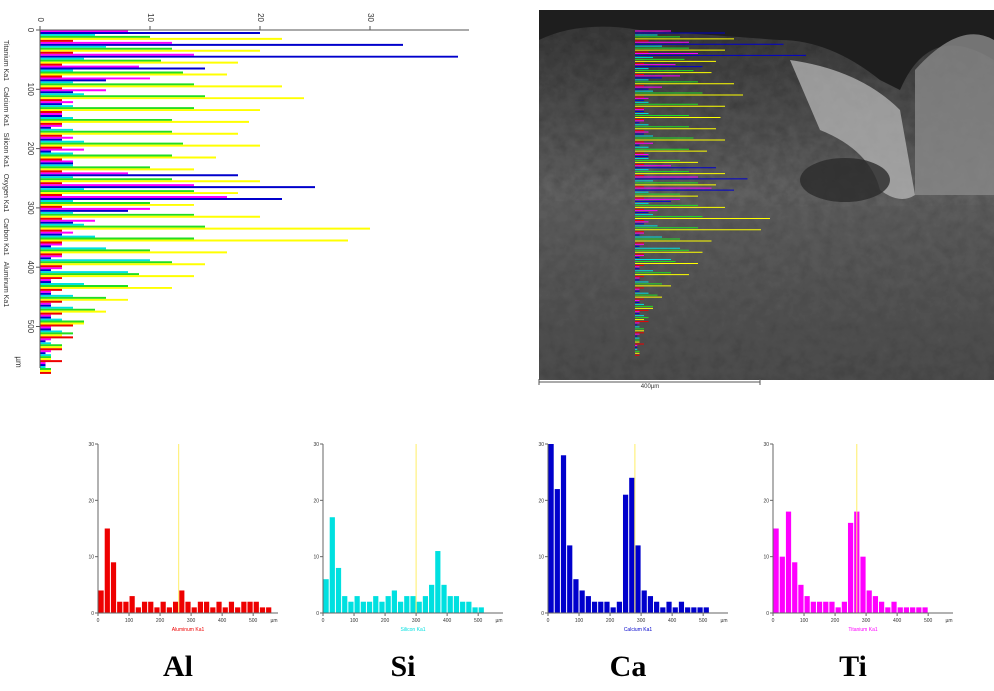  What do you see at coordinates (188, 630) in the screenshot?
I see `x-axis-label: Aluminum Ka1` at bounding box center [188, 630].